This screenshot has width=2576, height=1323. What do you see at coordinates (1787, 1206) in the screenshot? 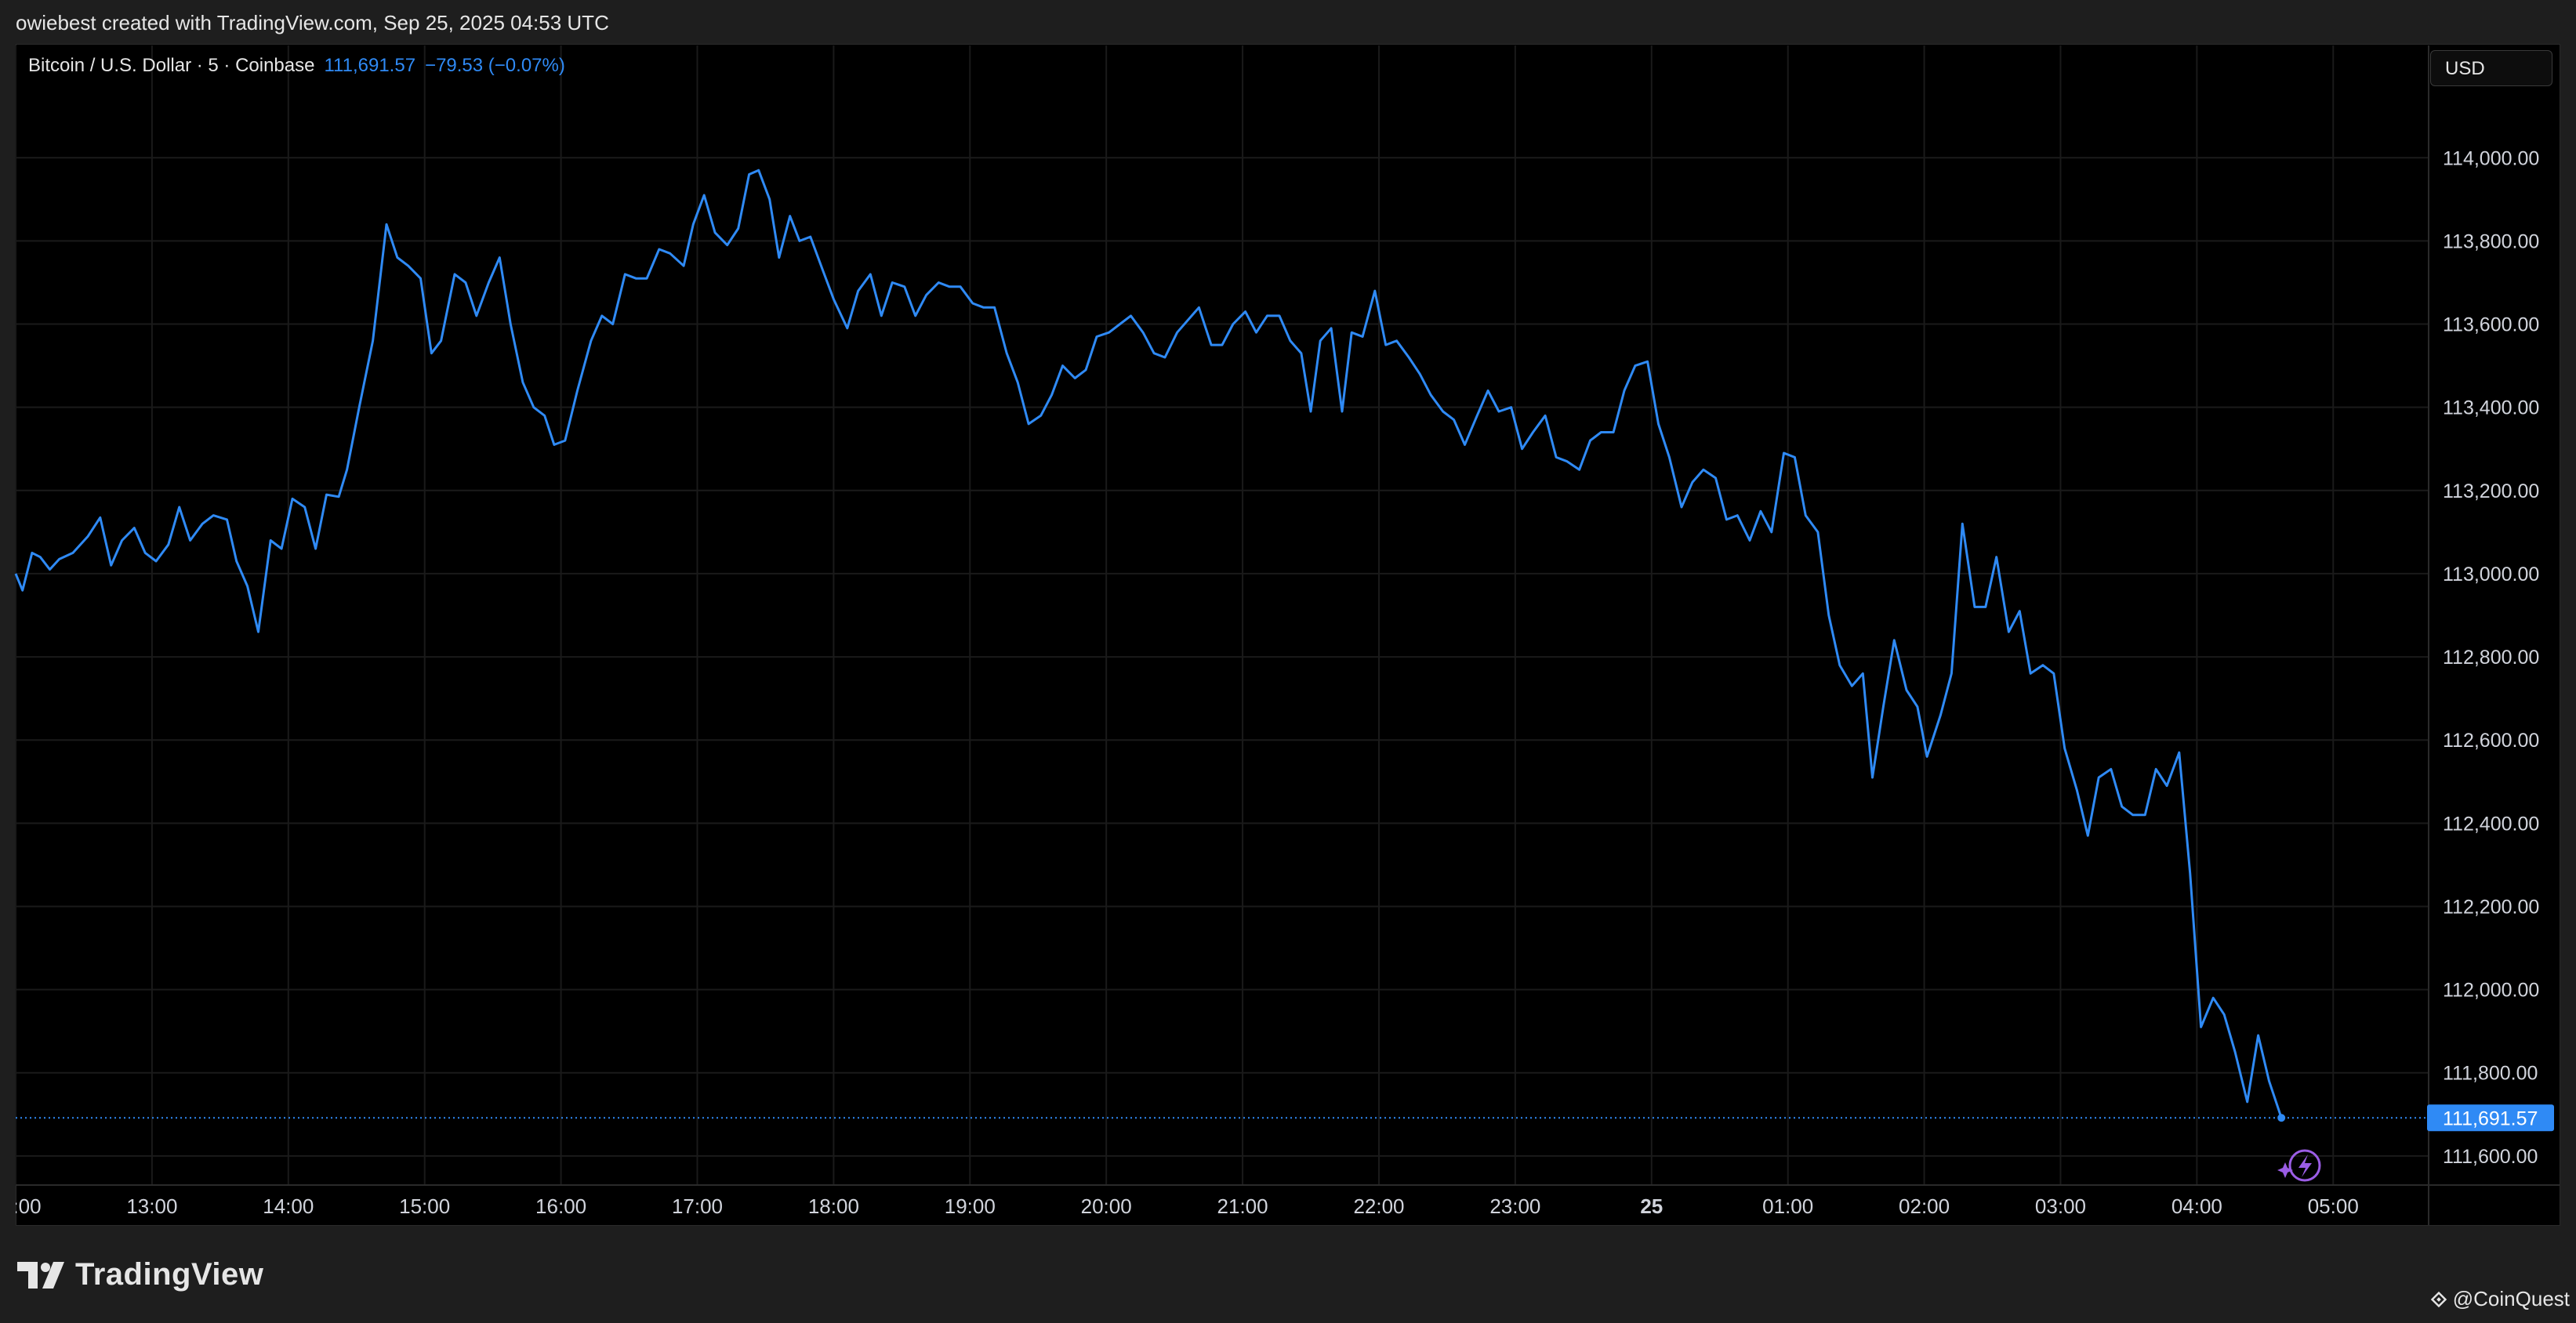
I see `x-tick-label: 01:00` at bounding box center [1787, 1206].